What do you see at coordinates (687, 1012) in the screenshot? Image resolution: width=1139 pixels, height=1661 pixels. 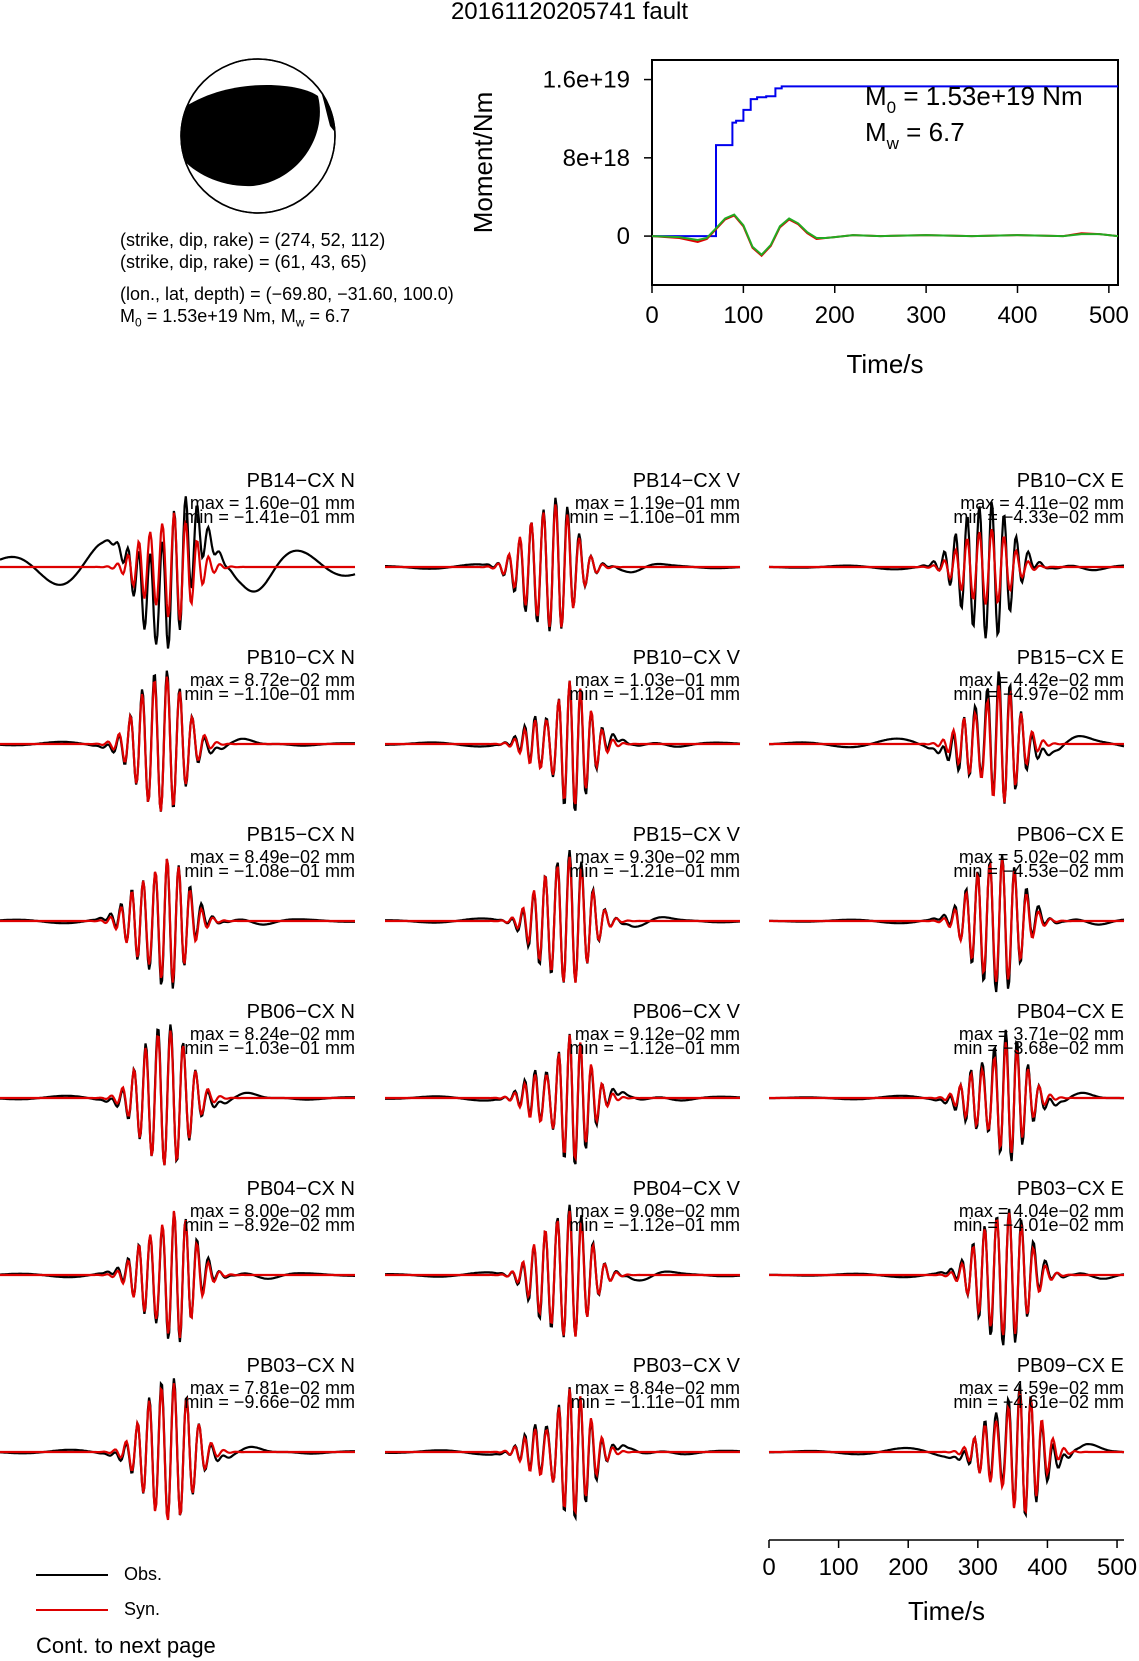 I see `waveform-station-label: PB06−CX V` at bounding box center [687, 1012].